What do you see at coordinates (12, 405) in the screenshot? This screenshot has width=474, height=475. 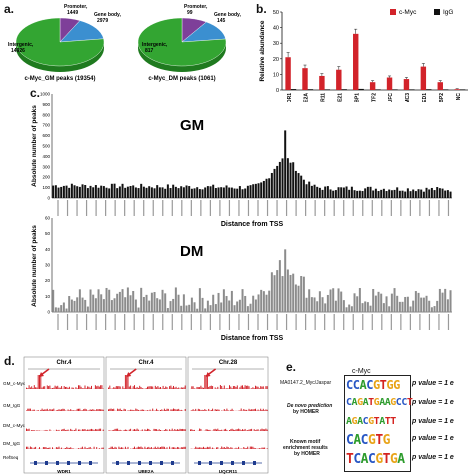 I see `track-label: GM_IgG` at bounding box center [12, 405].